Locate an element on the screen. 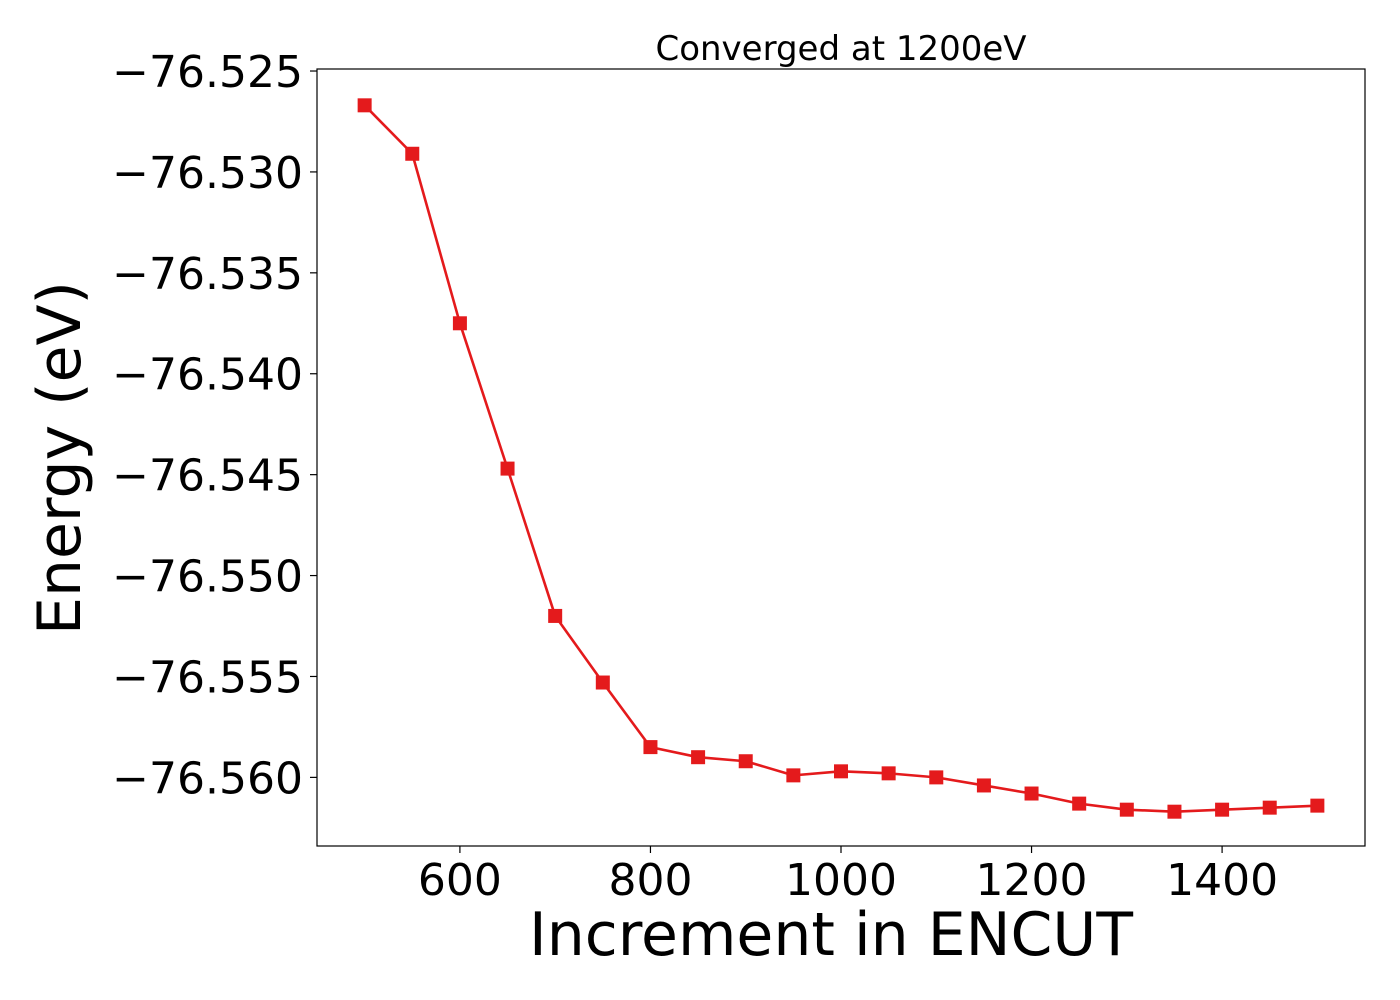  x-tick-label: 1400 is located at coordinates (1222, 880).